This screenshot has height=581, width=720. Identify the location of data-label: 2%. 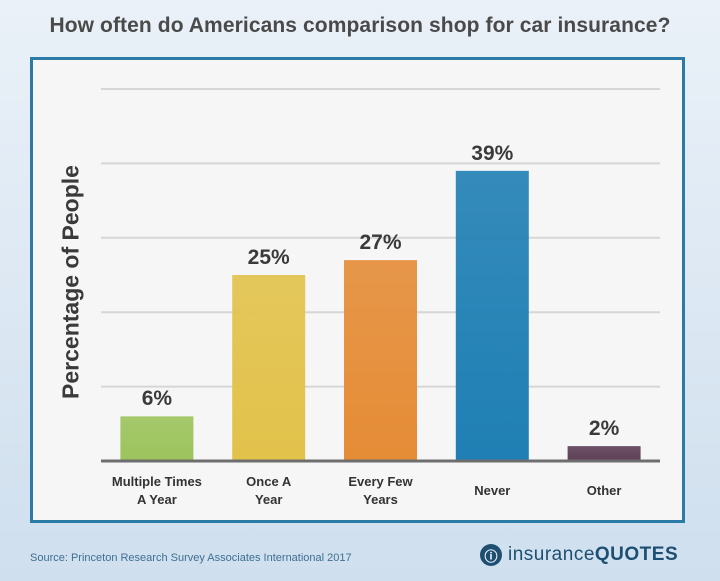
(604, 429).